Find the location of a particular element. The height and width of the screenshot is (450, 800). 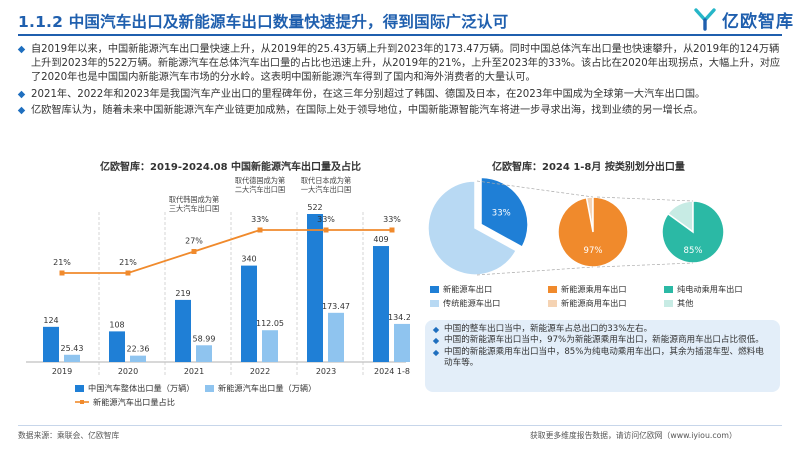

note-item: 中国的整车出口当中，新能源车占总出口的33%左右。 is located at coordinates (602, 329).